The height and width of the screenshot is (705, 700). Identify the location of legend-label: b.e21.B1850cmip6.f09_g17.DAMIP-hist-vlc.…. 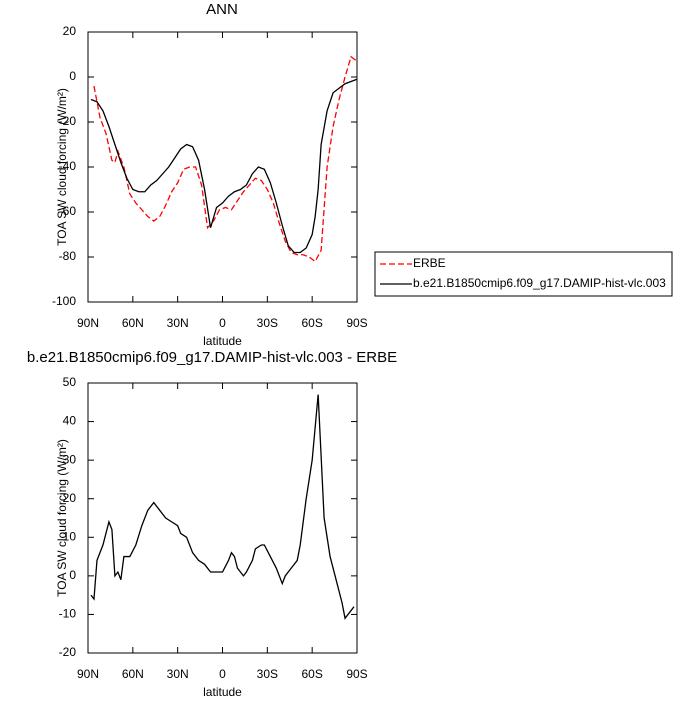
(539, 283).